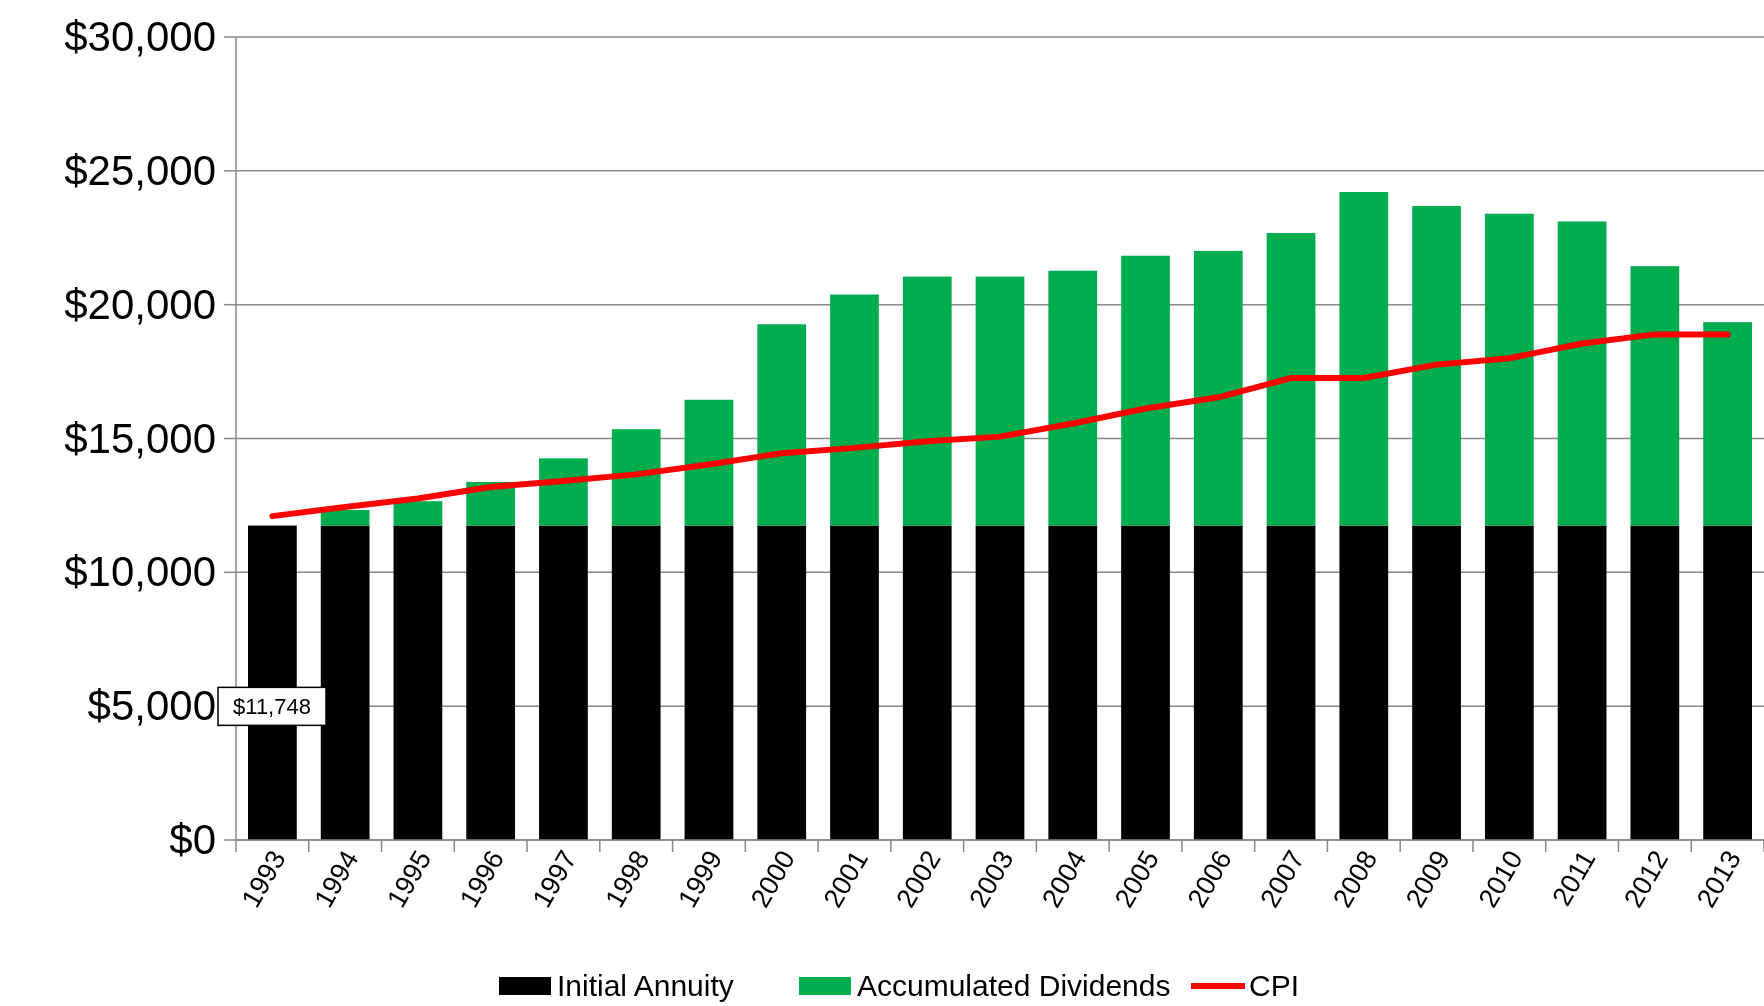 The image size is (1764, 1006). I want to click on legend-label: CPI, so click(1274, 985).